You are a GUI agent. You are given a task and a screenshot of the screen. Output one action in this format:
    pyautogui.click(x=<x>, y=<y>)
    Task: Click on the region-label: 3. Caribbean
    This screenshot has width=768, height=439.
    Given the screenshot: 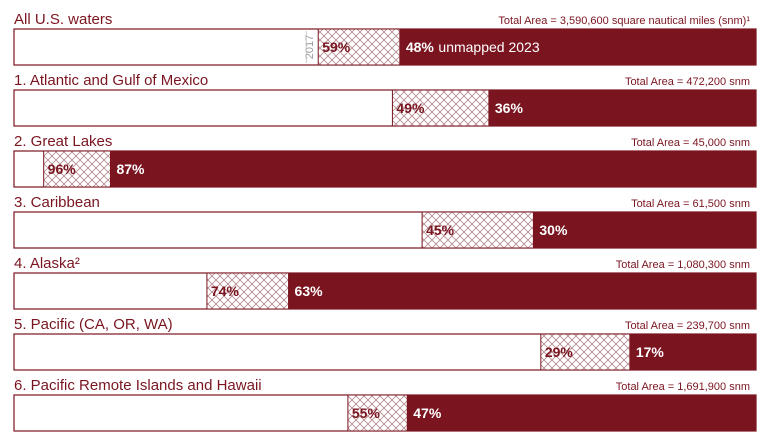 What is the action you would take?
    pyautogui.click(x=57, y=202)
    